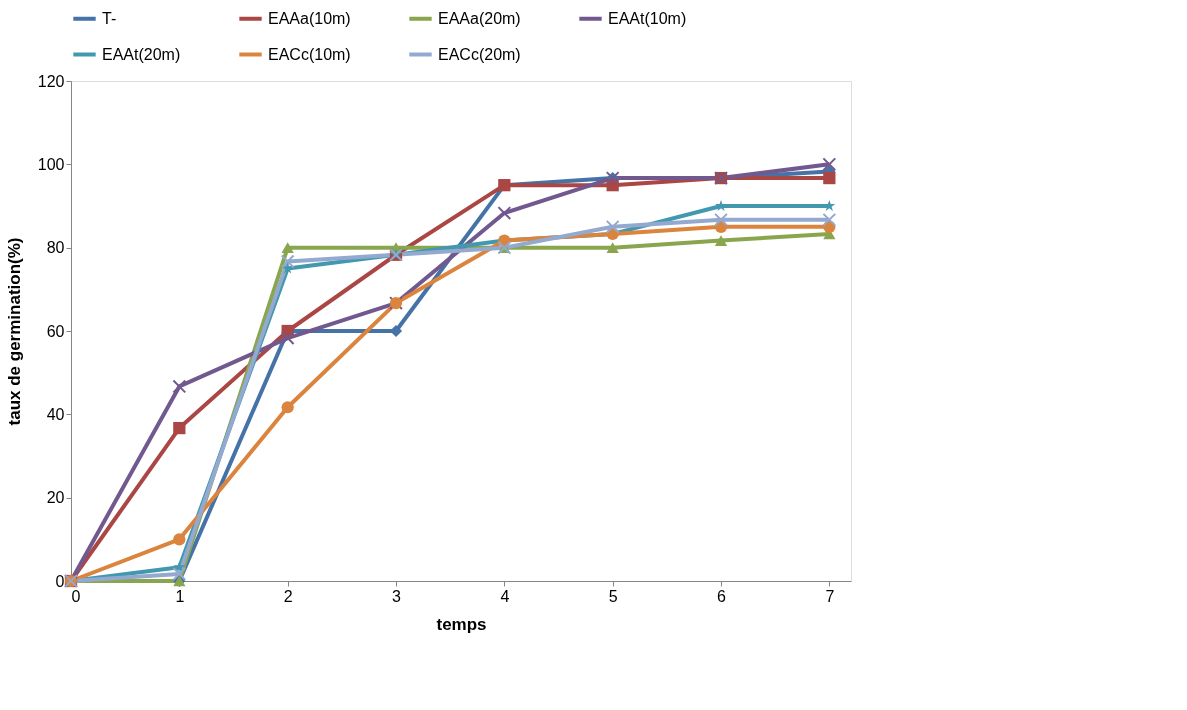 This screenshot has height=710, width=1187. What do you see at coordinates (55, 331) in the screenshot?
I see `y-tick-label: 60` at bounding box center [55, 331].